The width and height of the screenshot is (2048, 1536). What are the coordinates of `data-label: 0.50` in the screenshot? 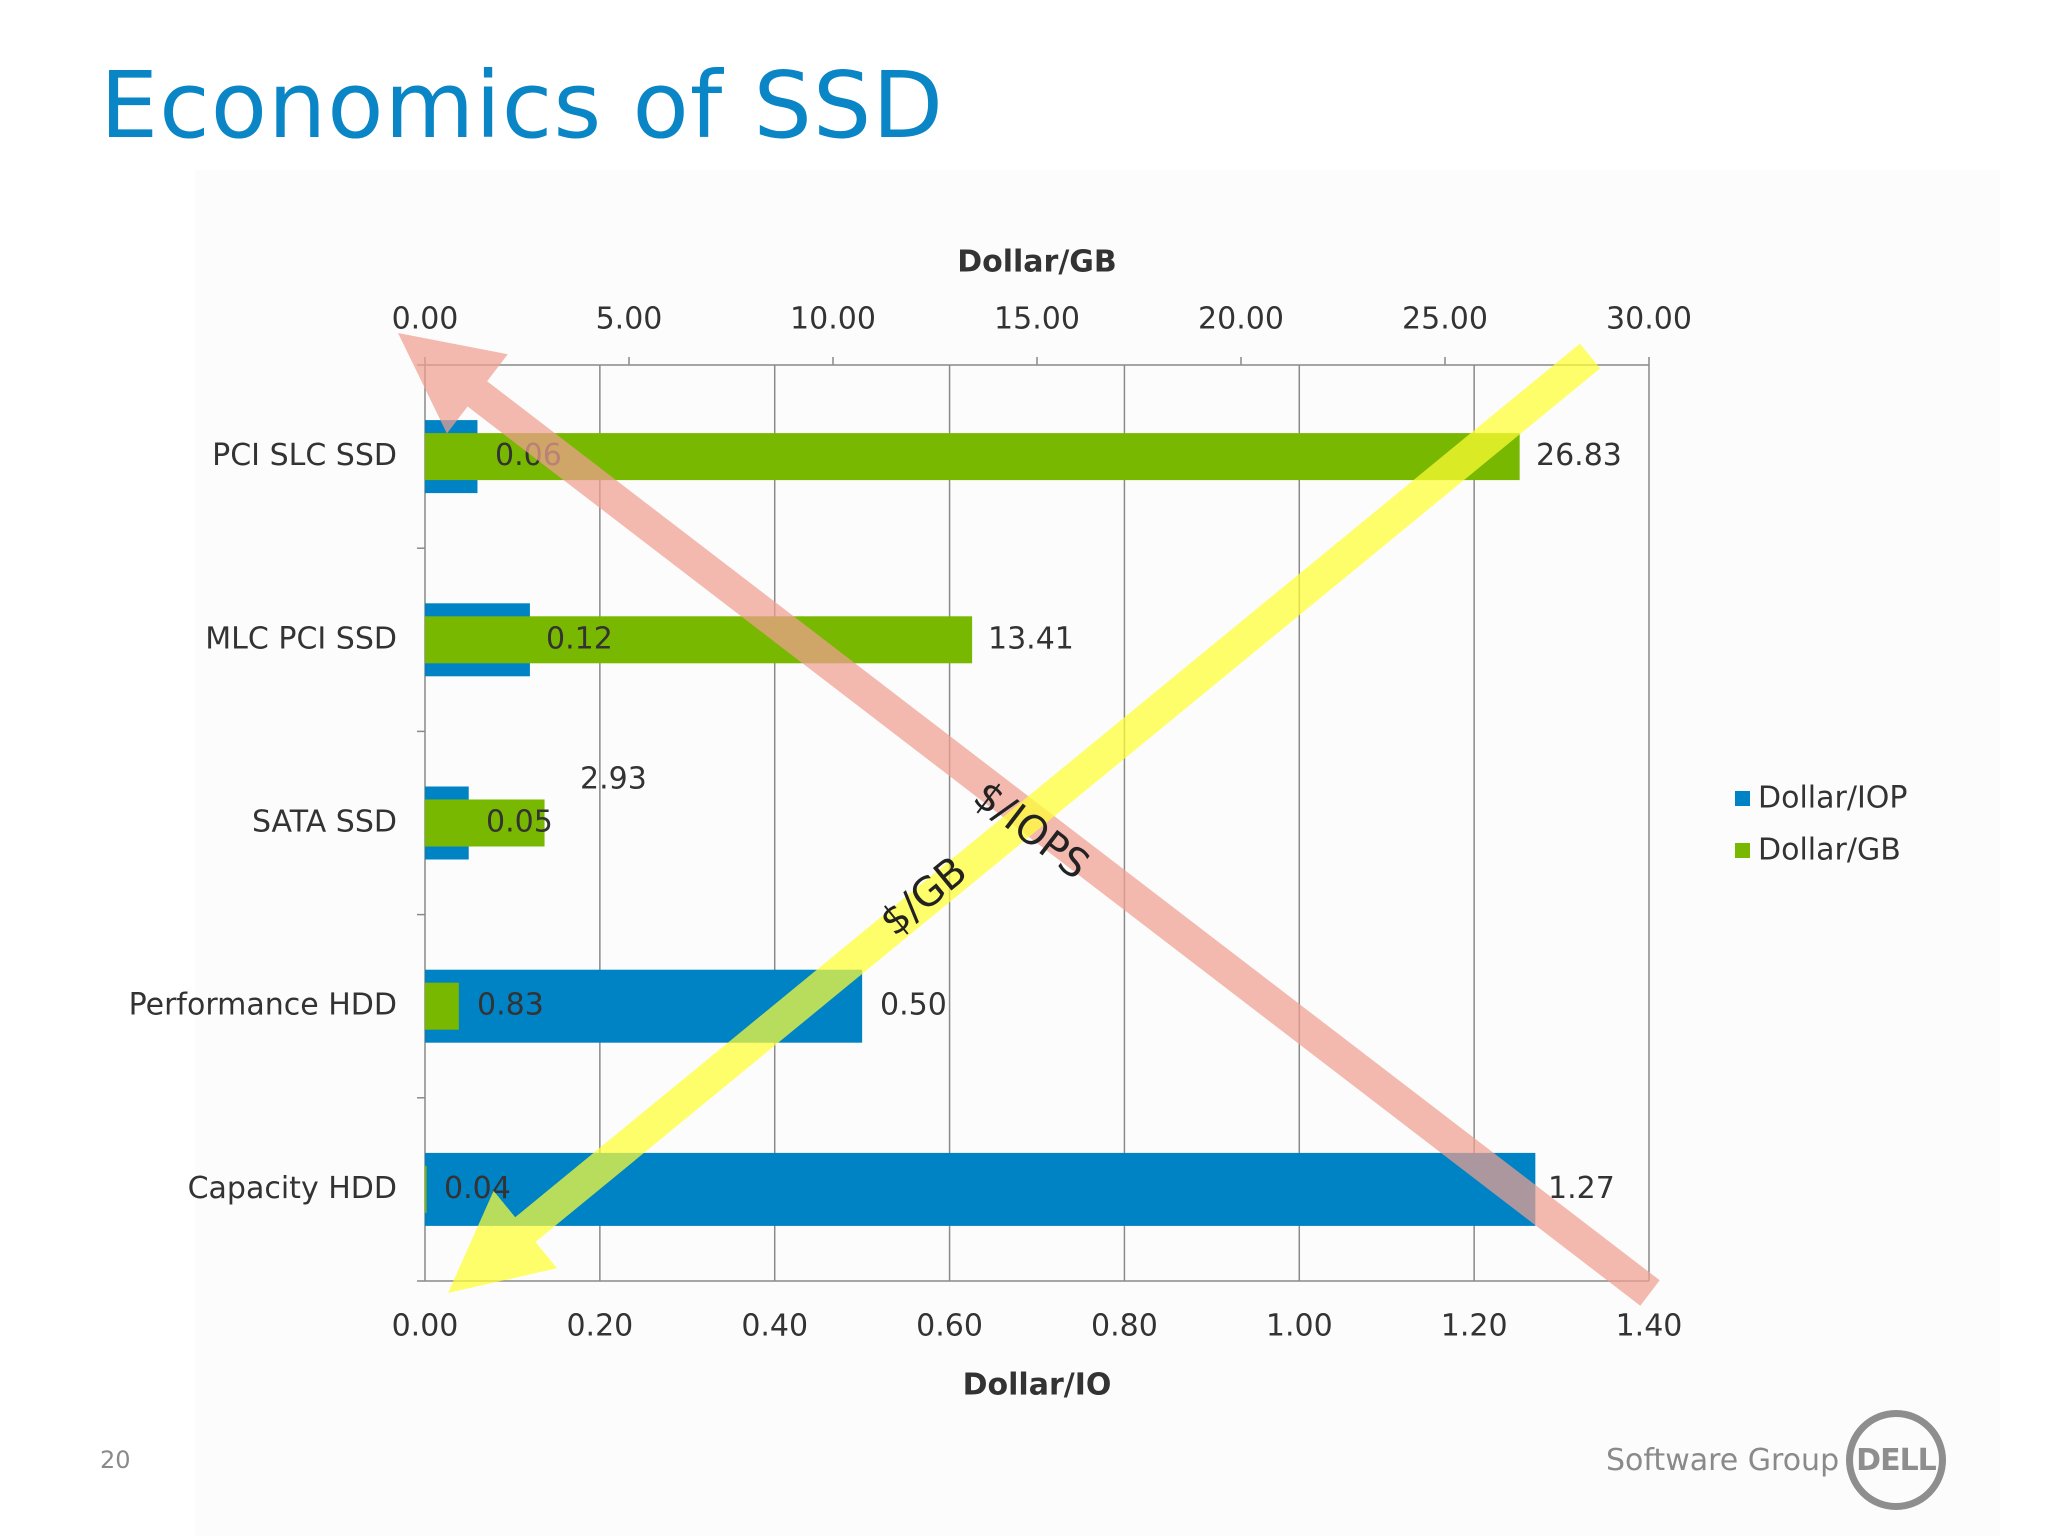 It's located at (913, 1005).